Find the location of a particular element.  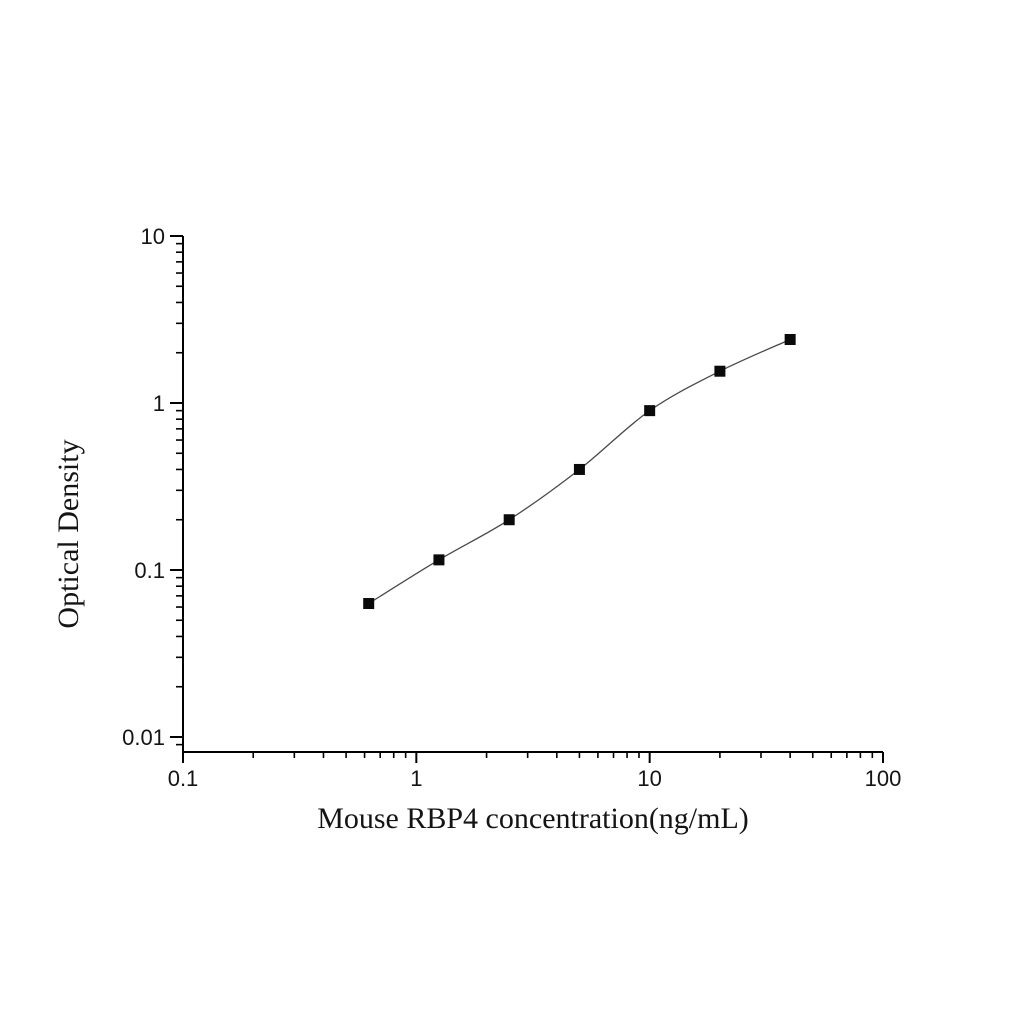

series-layer is located at coordinates (579, 472).